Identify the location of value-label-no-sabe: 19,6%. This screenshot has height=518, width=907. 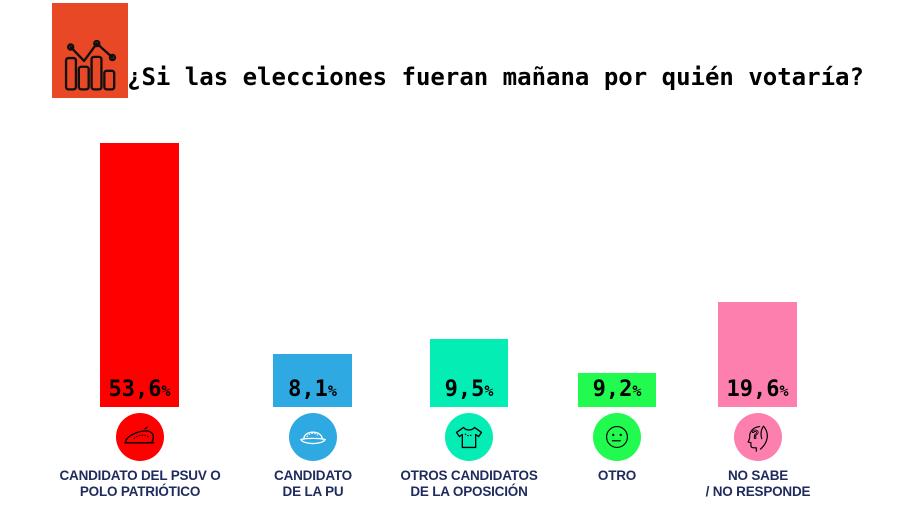
(757, 389).